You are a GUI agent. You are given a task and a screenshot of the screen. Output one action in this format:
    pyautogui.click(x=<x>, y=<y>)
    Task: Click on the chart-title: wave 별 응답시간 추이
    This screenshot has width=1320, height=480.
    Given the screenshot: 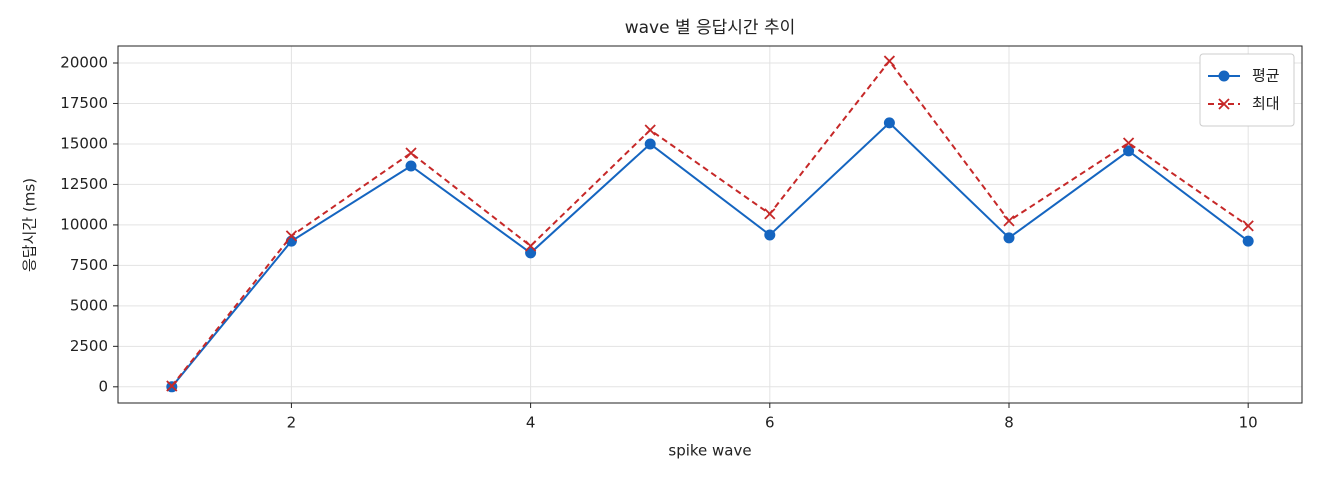 What is the action you would take?
    pyautogui.click(x=710, y=28)
    